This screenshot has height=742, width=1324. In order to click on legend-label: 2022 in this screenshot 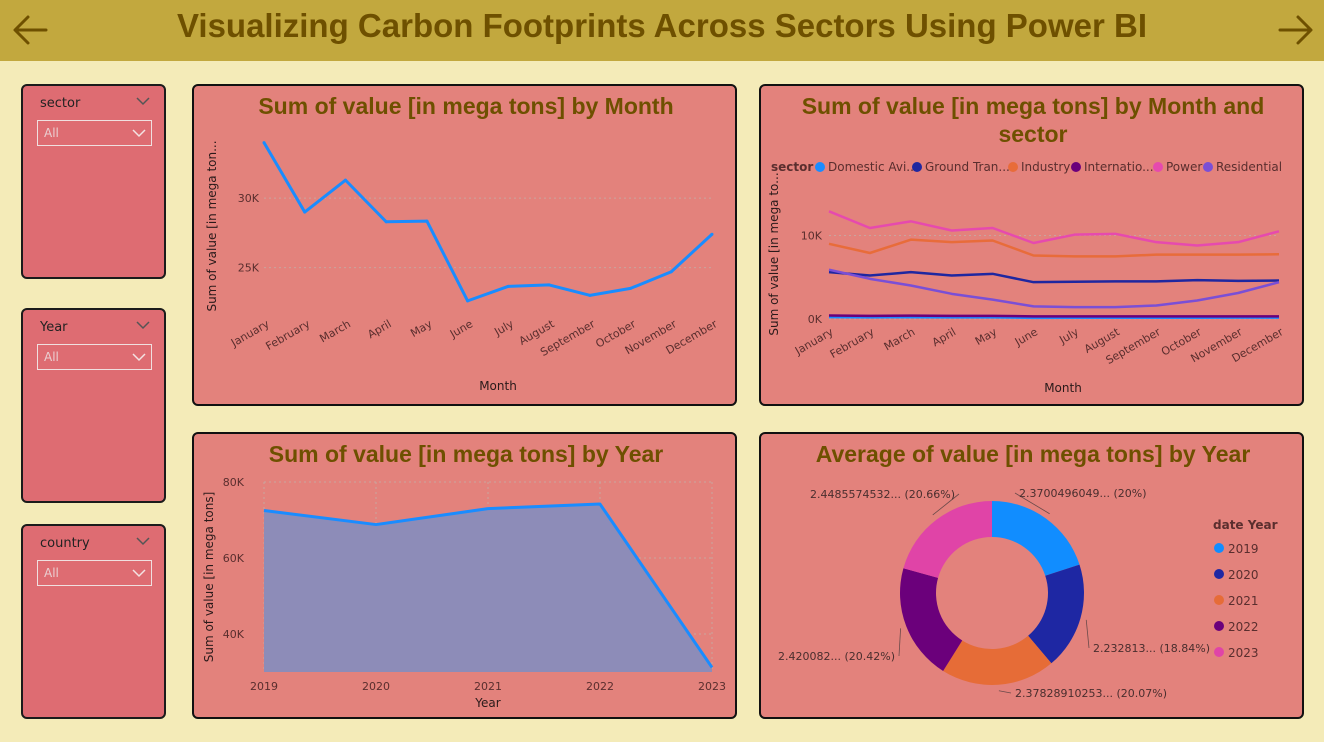, I will do `click(1243, 627)`.